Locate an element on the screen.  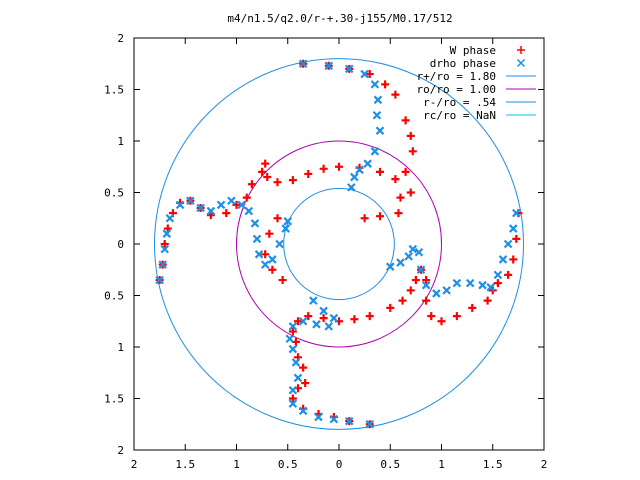
y-tick-label: 2 is located at coordinates (120, 450).